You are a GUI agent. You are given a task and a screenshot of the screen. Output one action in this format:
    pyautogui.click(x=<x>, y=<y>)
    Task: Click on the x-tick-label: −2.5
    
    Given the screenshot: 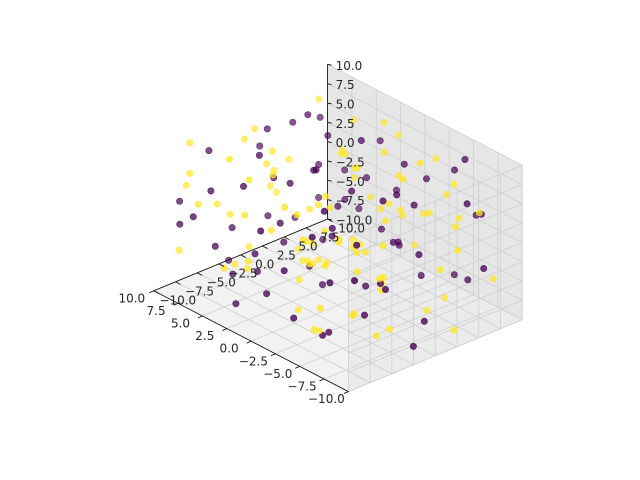 What is the action you would take?
    pyautogui.click(x=253, y=361)
    